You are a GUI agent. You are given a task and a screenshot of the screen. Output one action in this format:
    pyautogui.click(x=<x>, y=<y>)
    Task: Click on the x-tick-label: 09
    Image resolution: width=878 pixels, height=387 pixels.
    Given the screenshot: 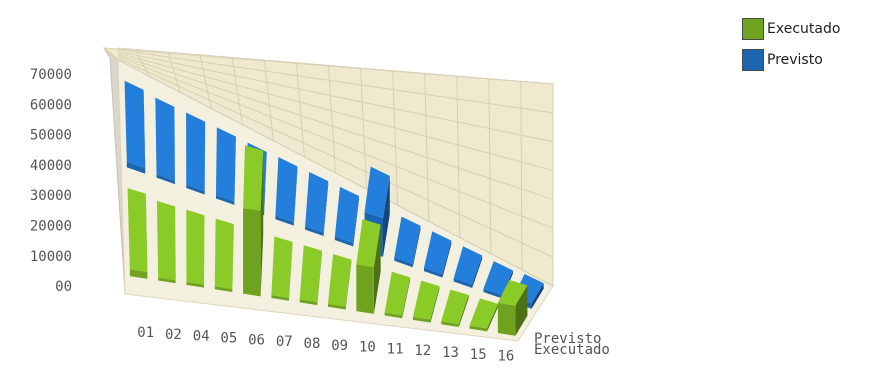 What is the action you would take?
    pyautogui.click(x=339, y=346)
    